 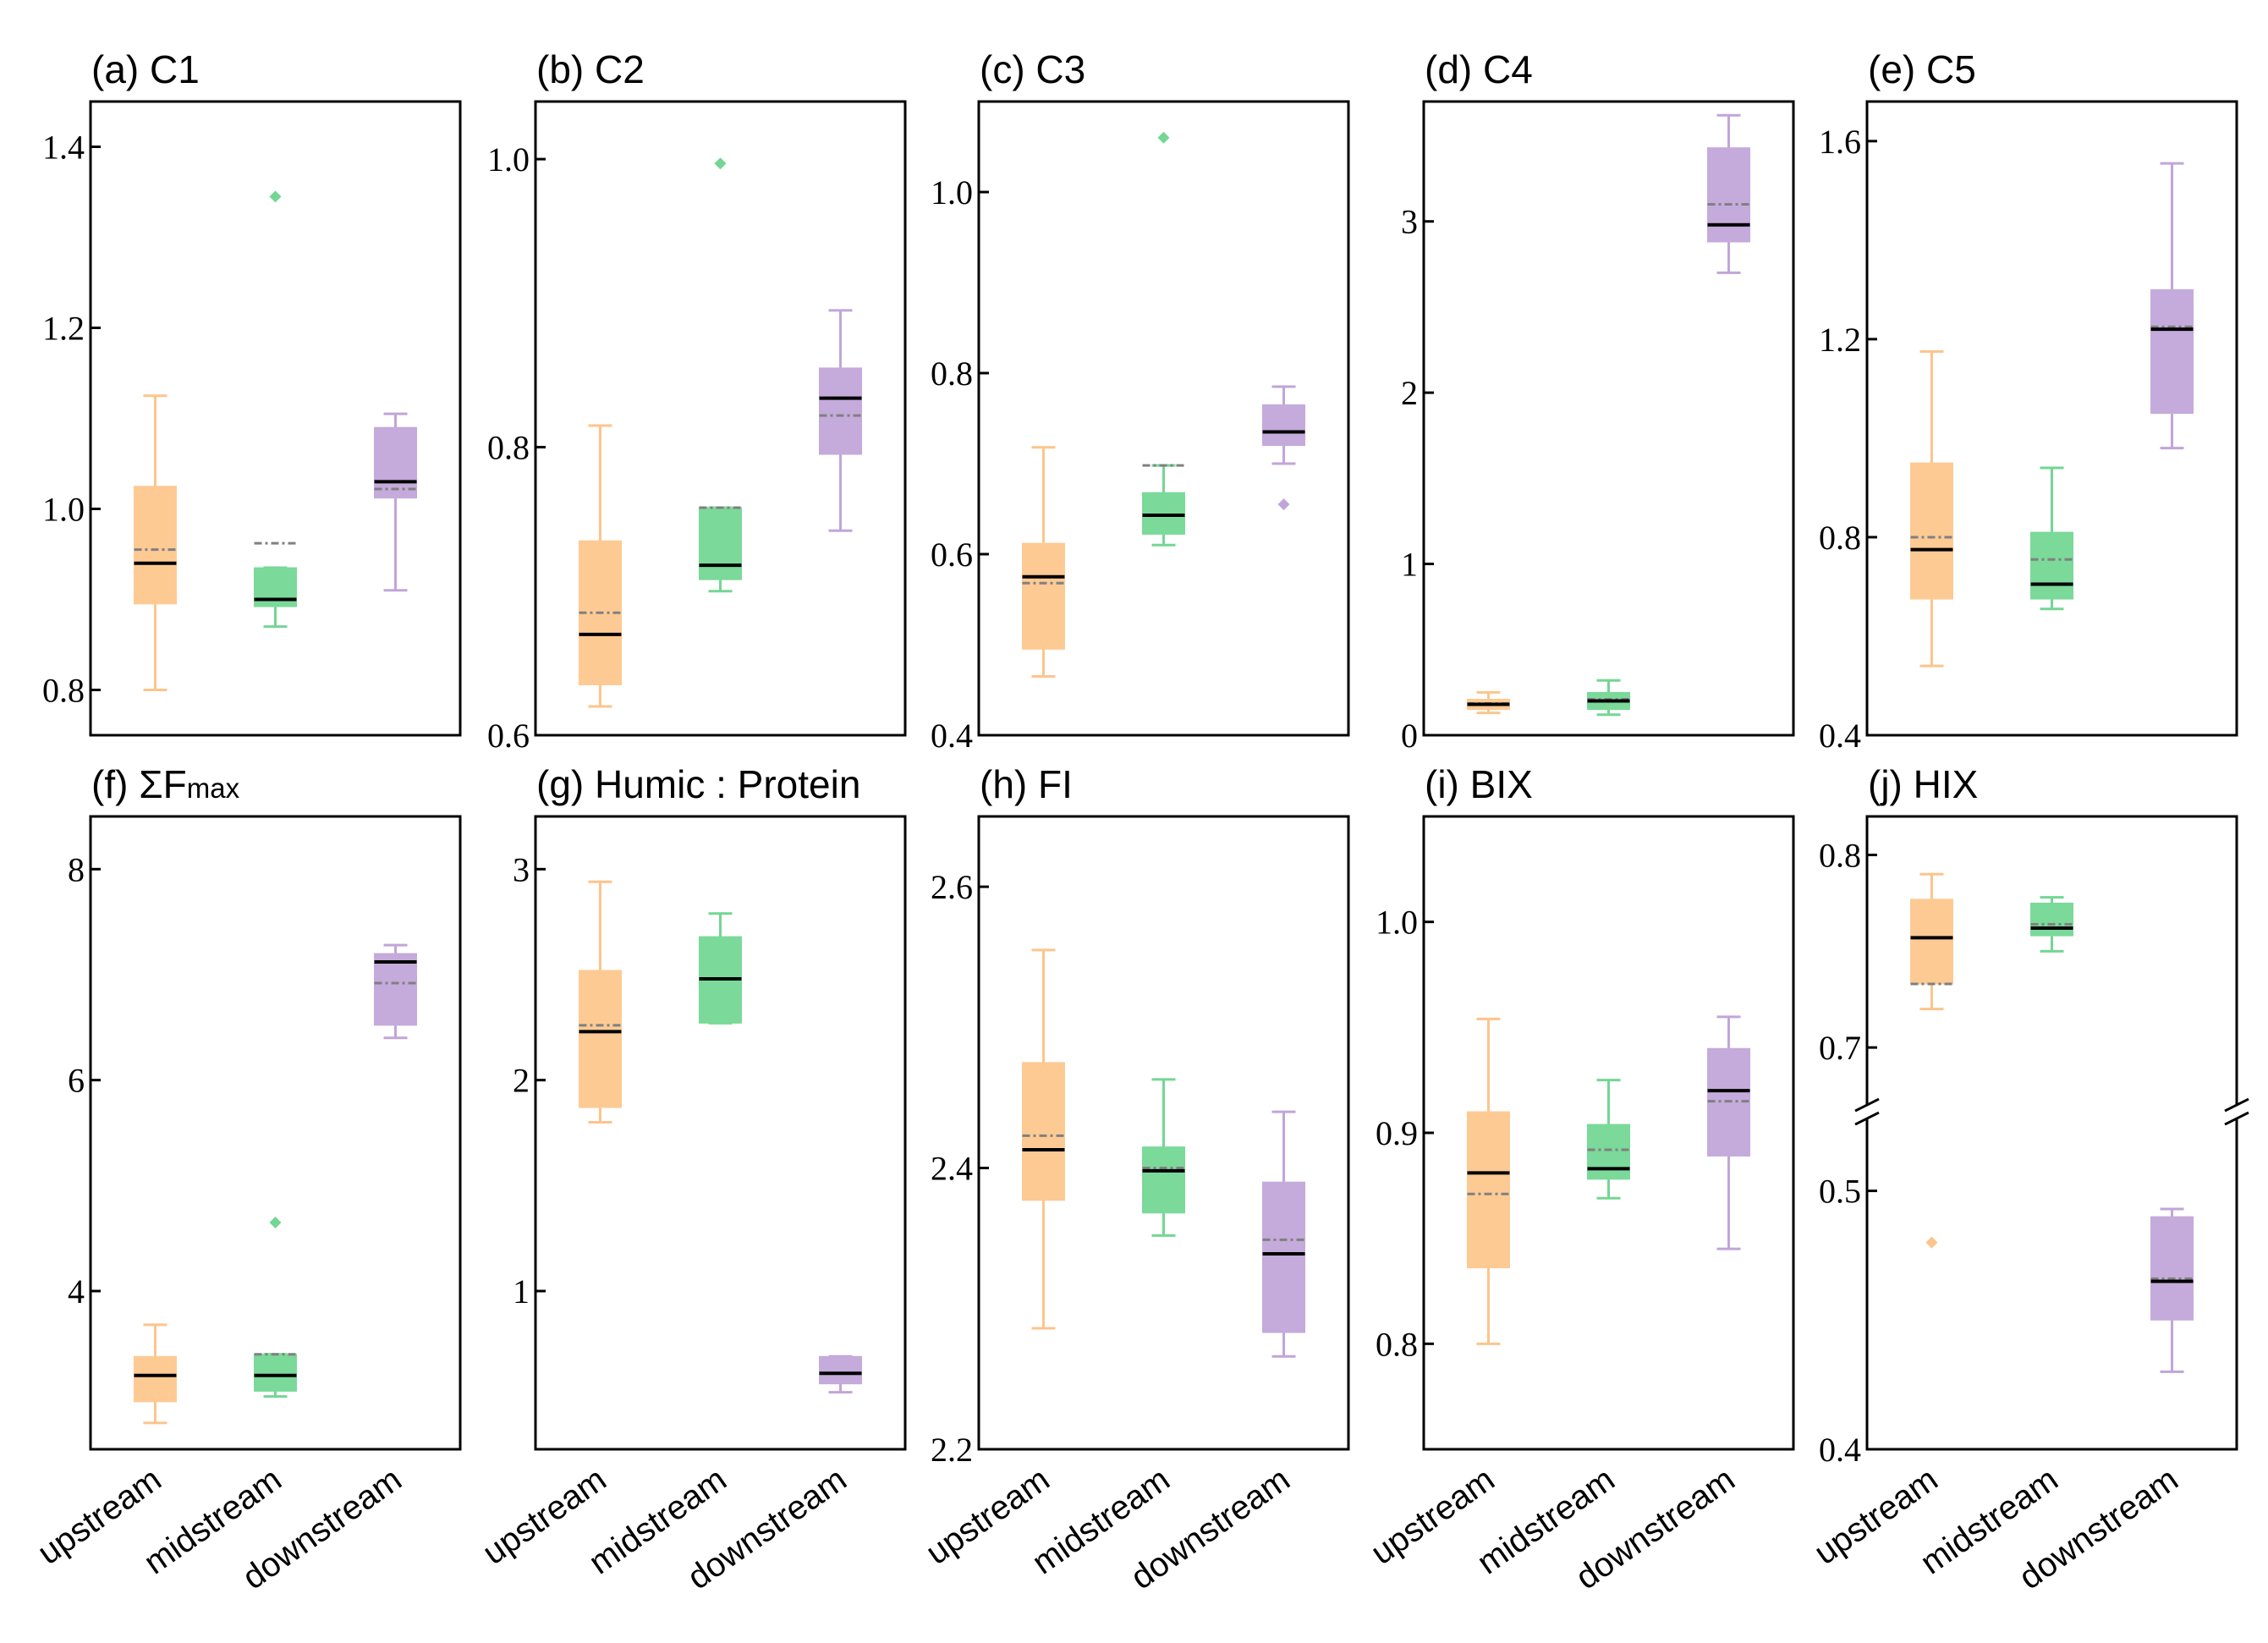 I want to click on panel-title: (c) C3, so click(x=1032, y=69).